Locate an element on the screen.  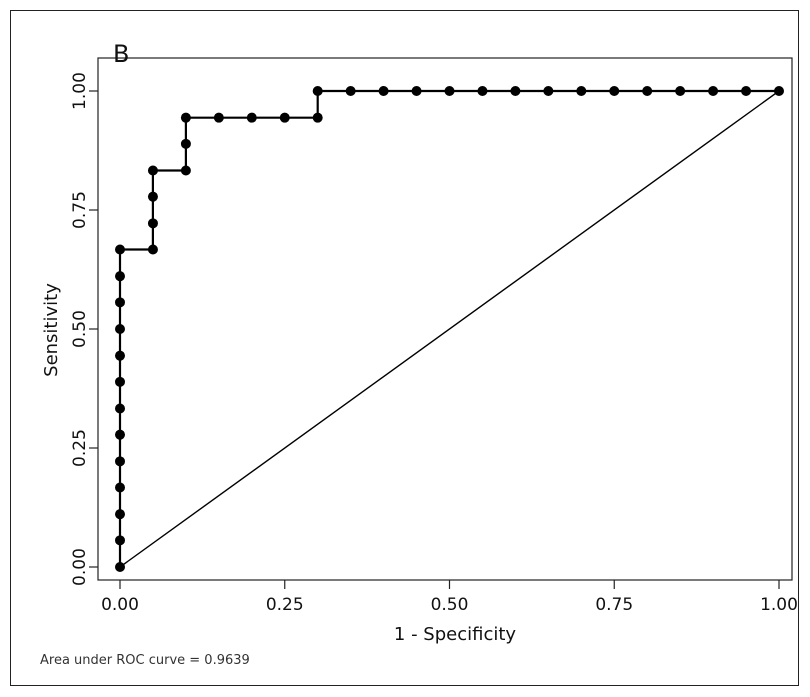
x-axis-label: 1 - Specificity is located at coordinates (455, 634).